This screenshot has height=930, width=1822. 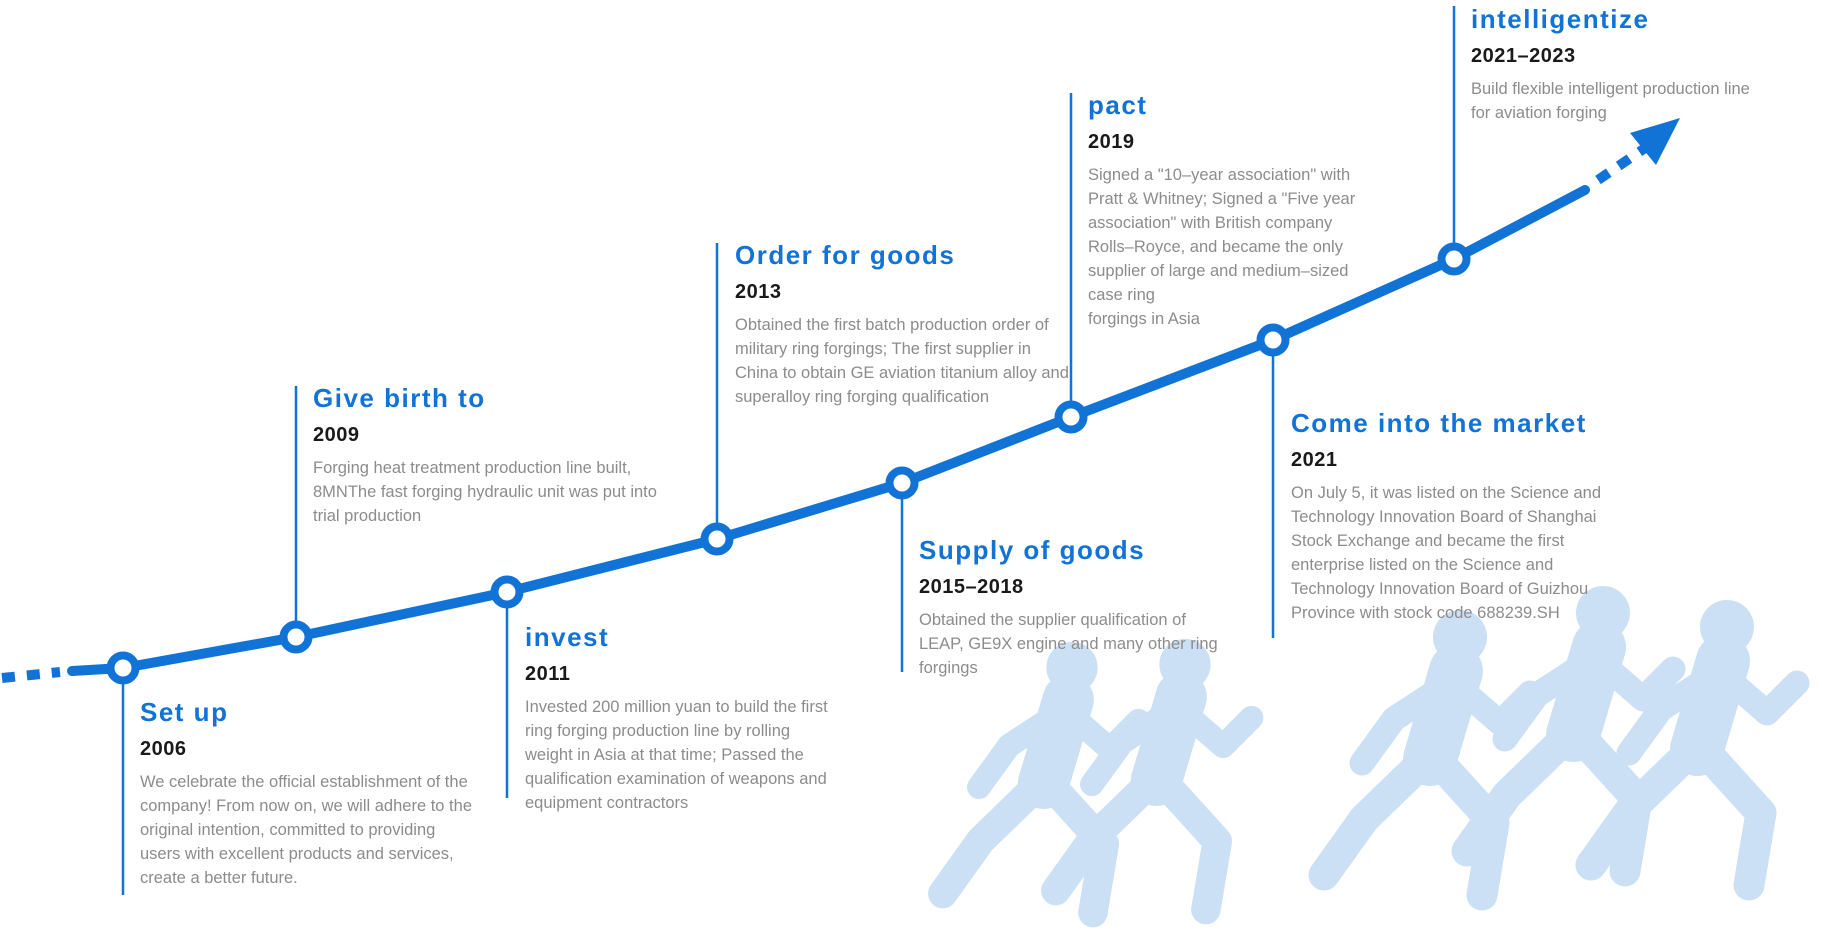 I want to click on milestone-year: 2021, so click(x=1314, y=460).